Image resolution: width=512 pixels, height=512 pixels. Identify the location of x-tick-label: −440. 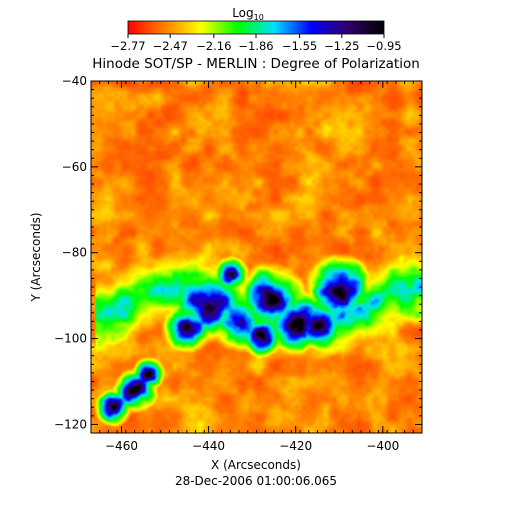
(208, 446).